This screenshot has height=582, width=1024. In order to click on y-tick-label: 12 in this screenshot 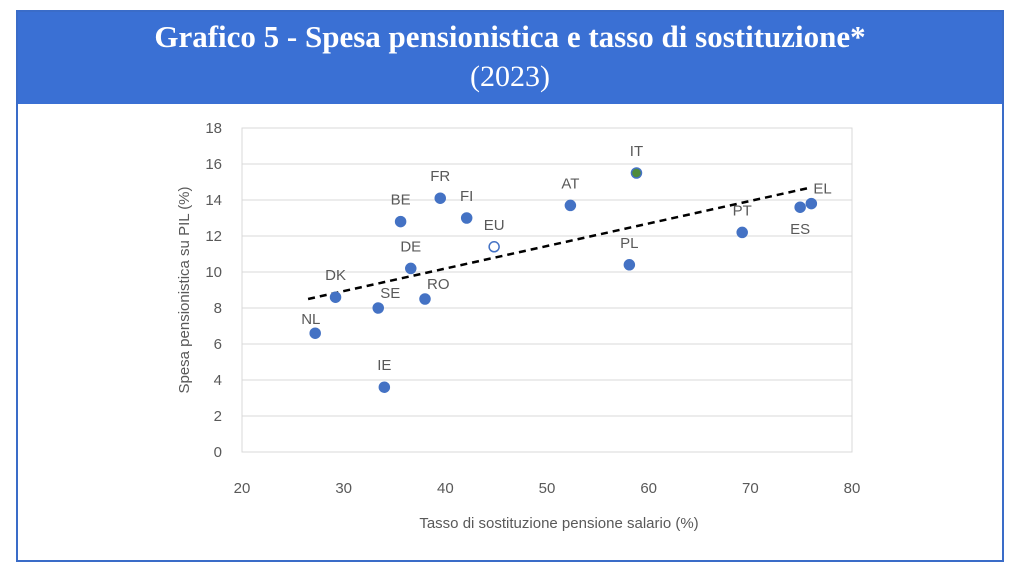, I will do `click(213, 236)`.